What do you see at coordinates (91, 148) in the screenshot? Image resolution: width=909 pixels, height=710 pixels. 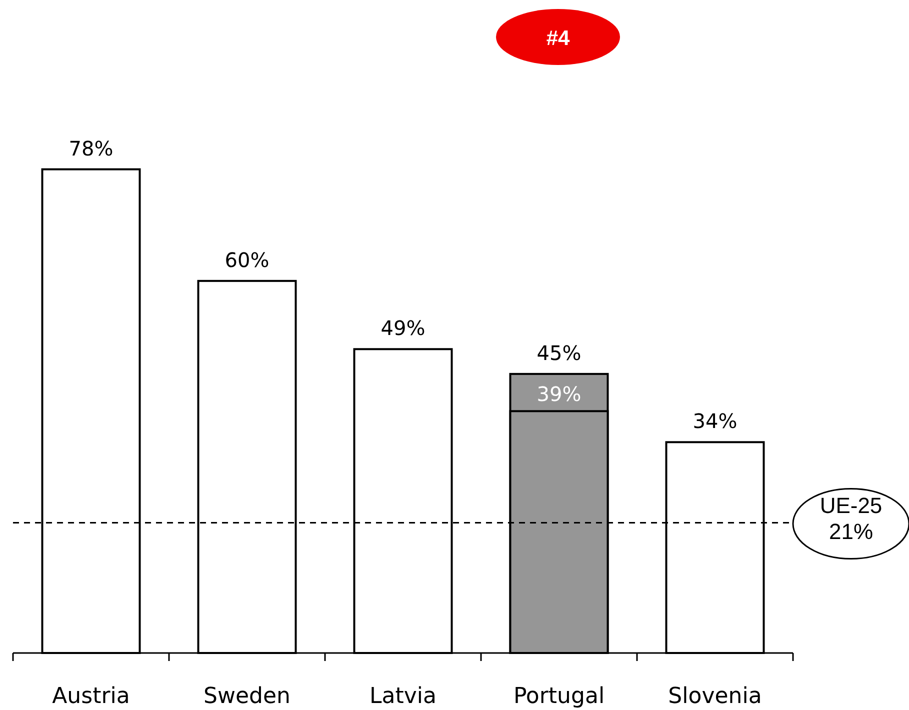 I see `data-label: 78%` at bounding box center [91, 148].